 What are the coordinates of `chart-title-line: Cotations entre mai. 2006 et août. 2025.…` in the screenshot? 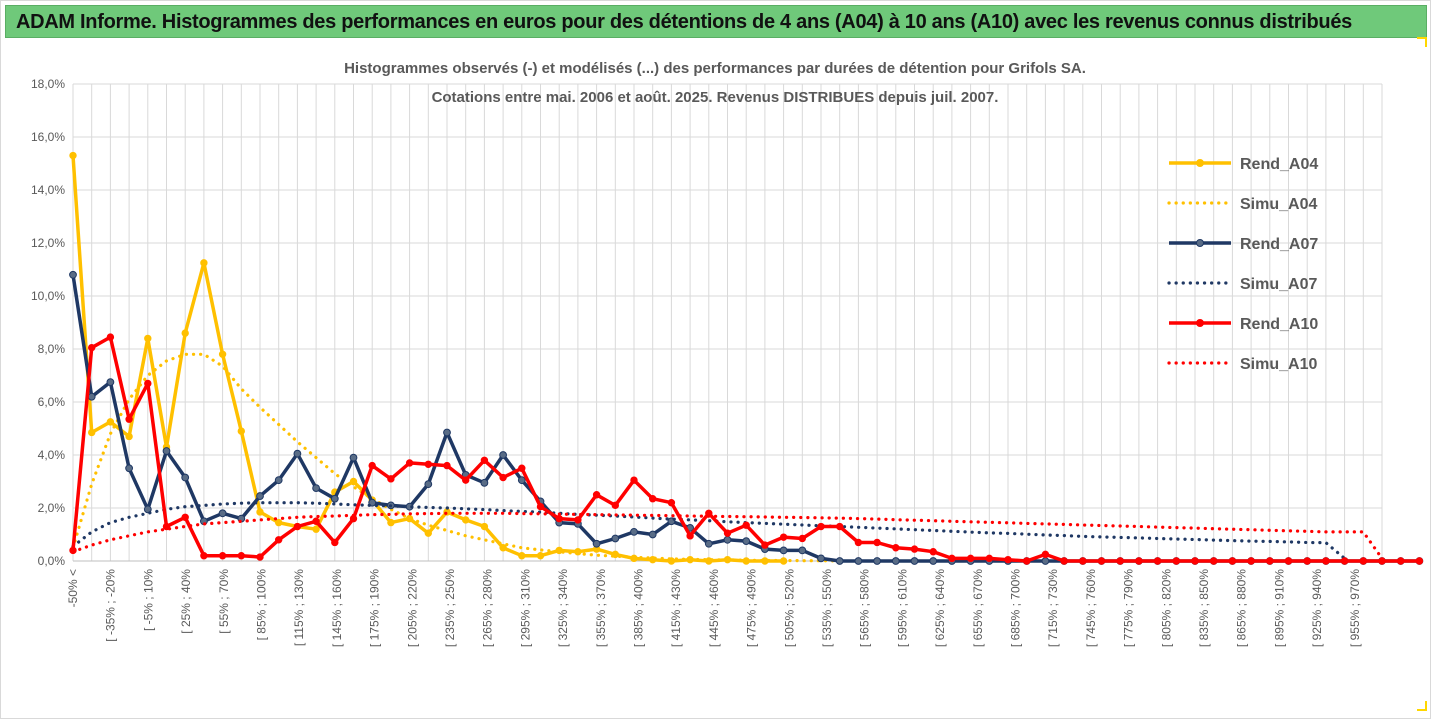 It's located at (715, 97).